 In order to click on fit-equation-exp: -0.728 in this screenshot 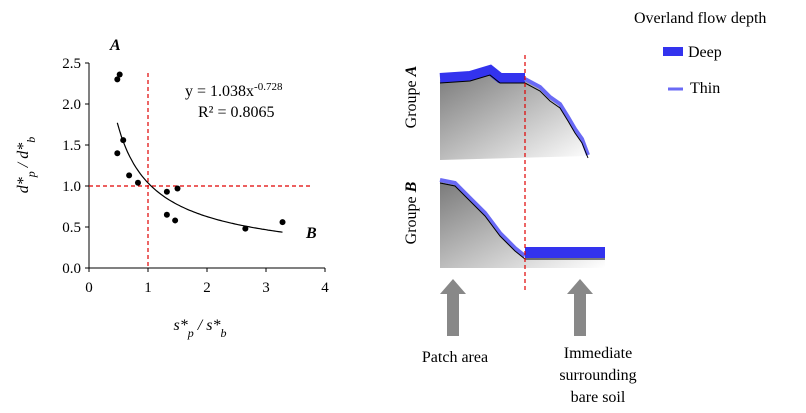, I will do `click(268, 87)`.